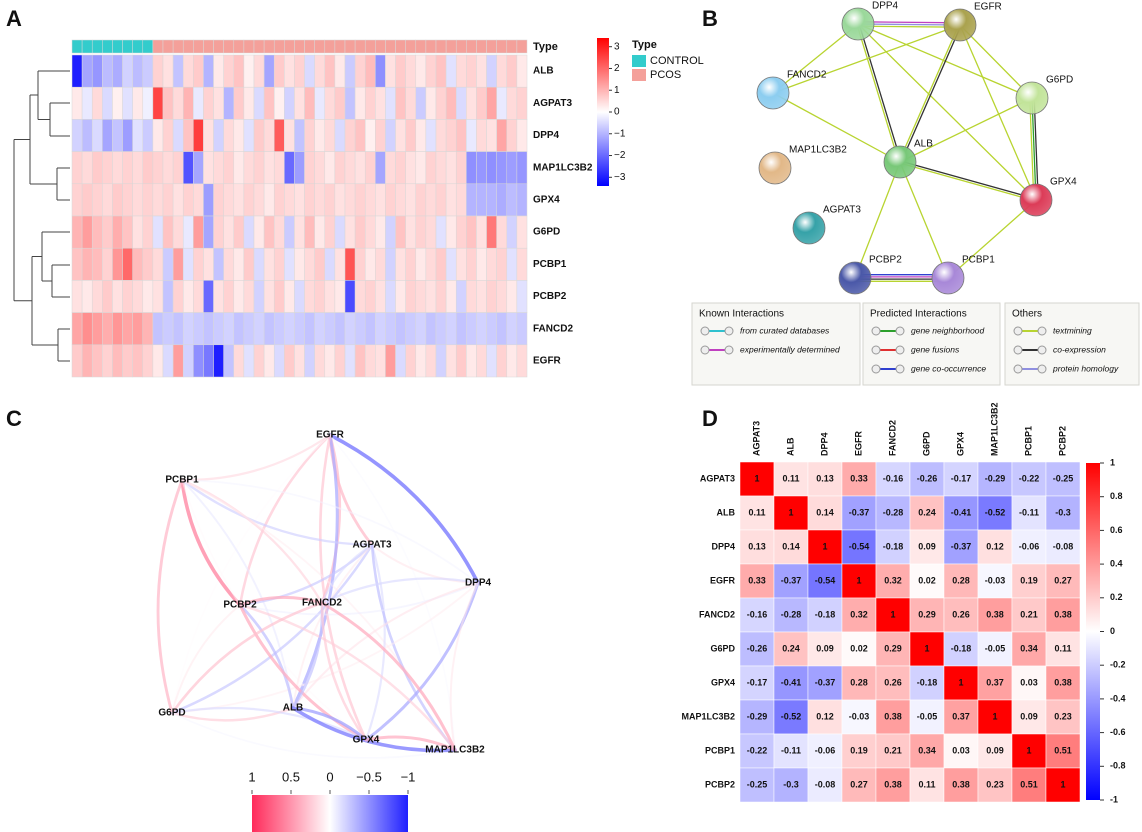 The image size is (1142, 832). I want to click on node-label: ALB, so click(923, 144).